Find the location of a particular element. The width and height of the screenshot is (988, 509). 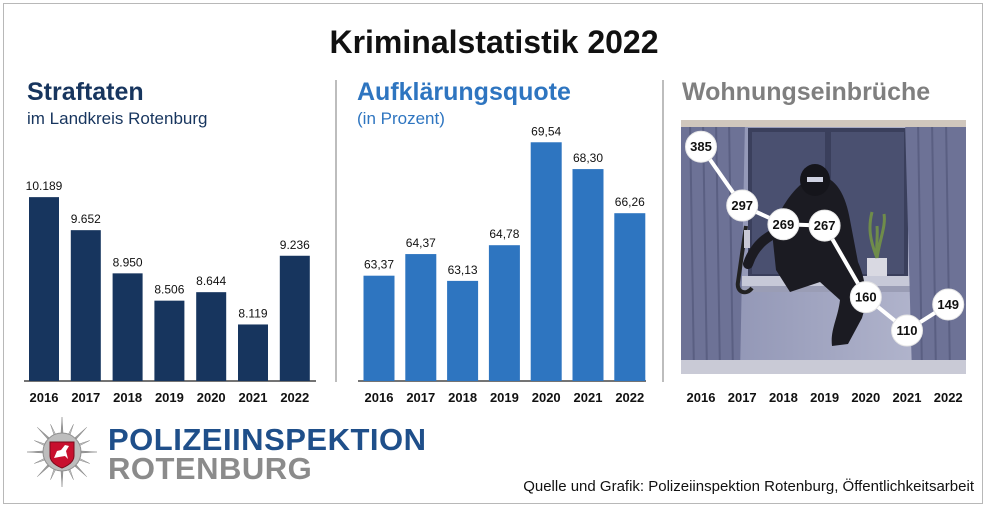

wohnungseinbrueche-value-label-2021: 110 is located at coordinates (907, 330).